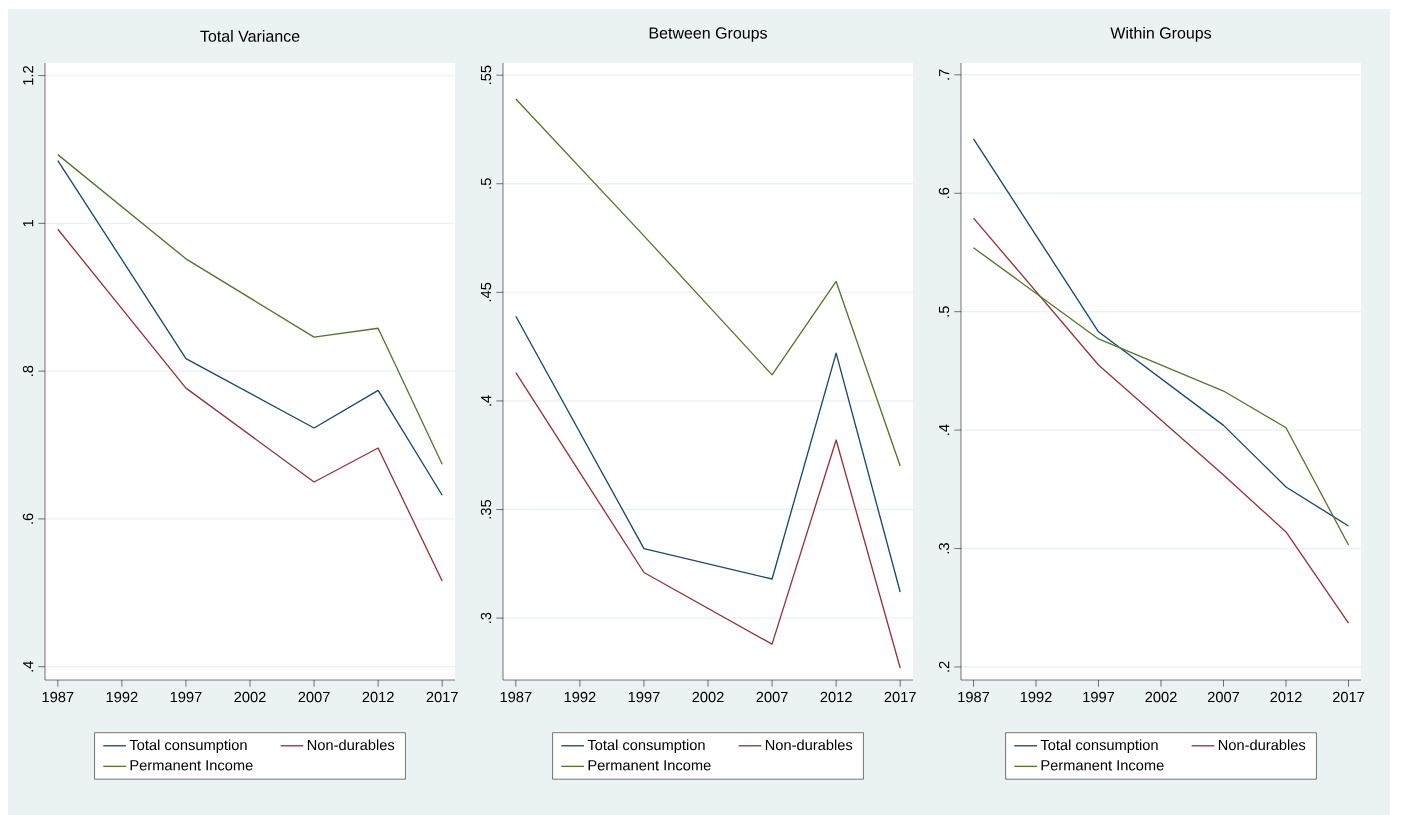  I want to click on y-tick-label: .55, so click(486, 75).